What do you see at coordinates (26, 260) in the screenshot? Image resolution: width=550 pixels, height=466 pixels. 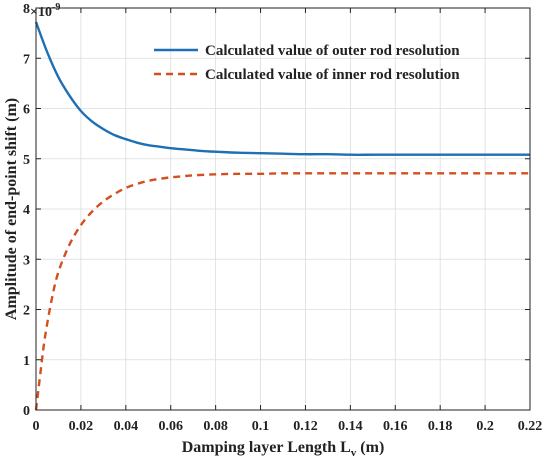 I see `y-tick-label: 3` at bounding box center [26, 260].